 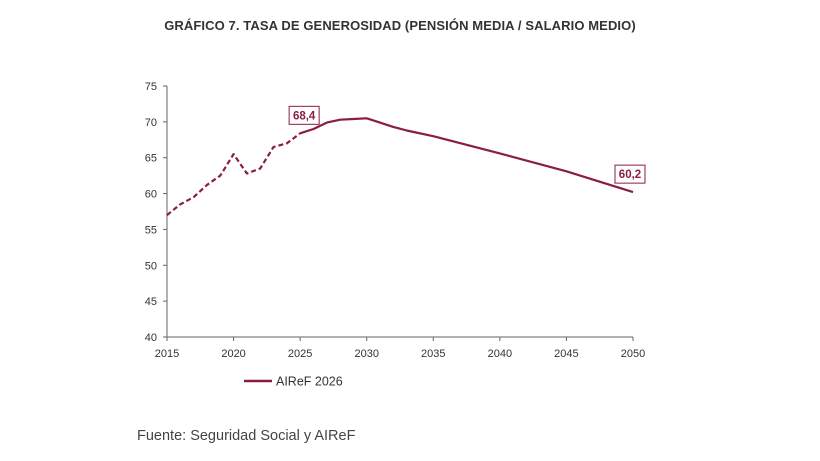 What do you see at coordinates (151, 87) in the screenshot?
I see `y-tick-label: 75` at bounding box center [151, 87].